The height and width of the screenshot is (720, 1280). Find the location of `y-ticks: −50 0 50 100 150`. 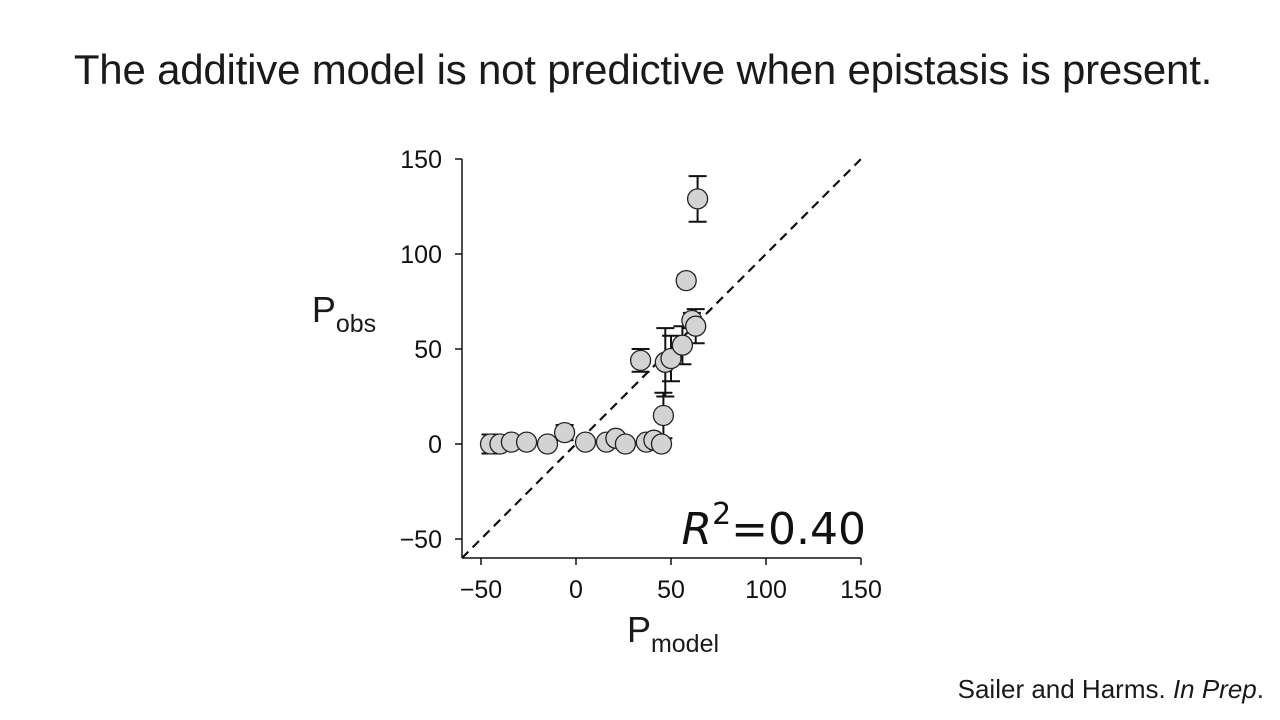

y-ticks: −50 0 50 100 150 is located at coordinates (431, 350).